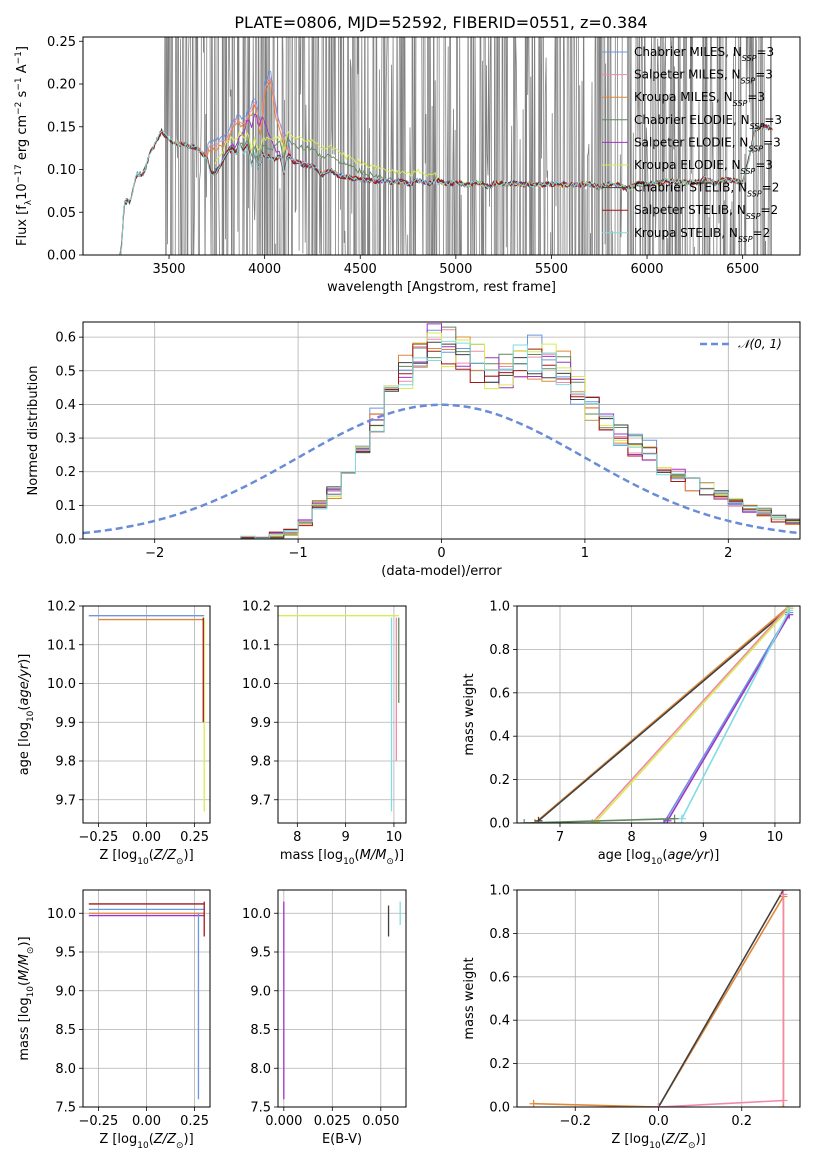 The width and height of the screenshot is (819, 1170). What do you see at coordinates (26, 998) in the screenshot?
I see `y-axis-label: mass [log10(M/M⊙)]` at bounding box center [26, 998].